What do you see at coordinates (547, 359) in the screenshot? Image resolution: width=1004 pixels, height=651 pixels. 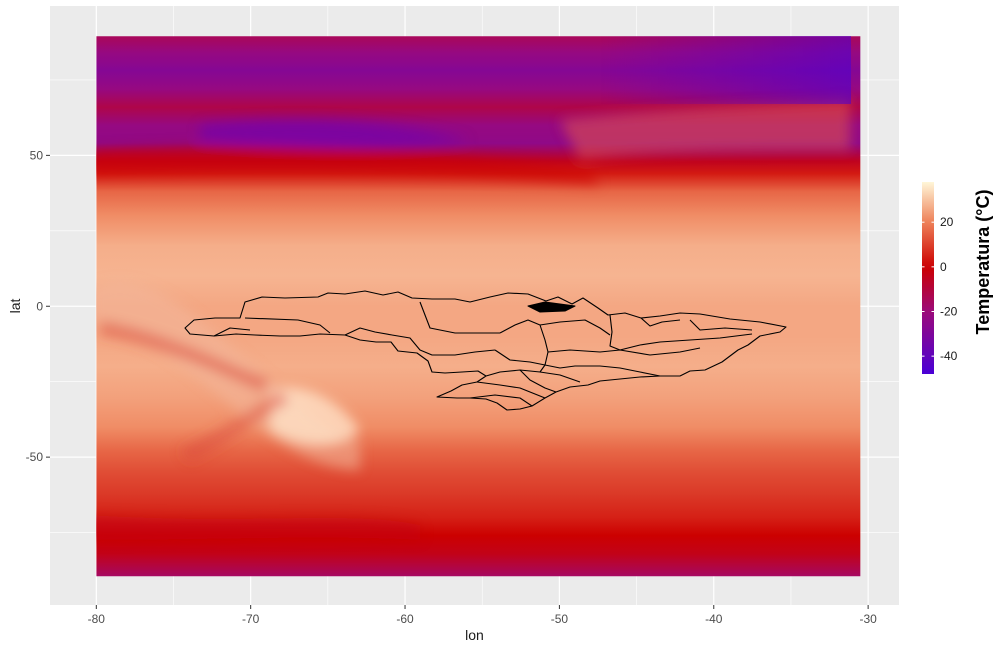 I see `state-line-goias` at bounding box center [547, 359].